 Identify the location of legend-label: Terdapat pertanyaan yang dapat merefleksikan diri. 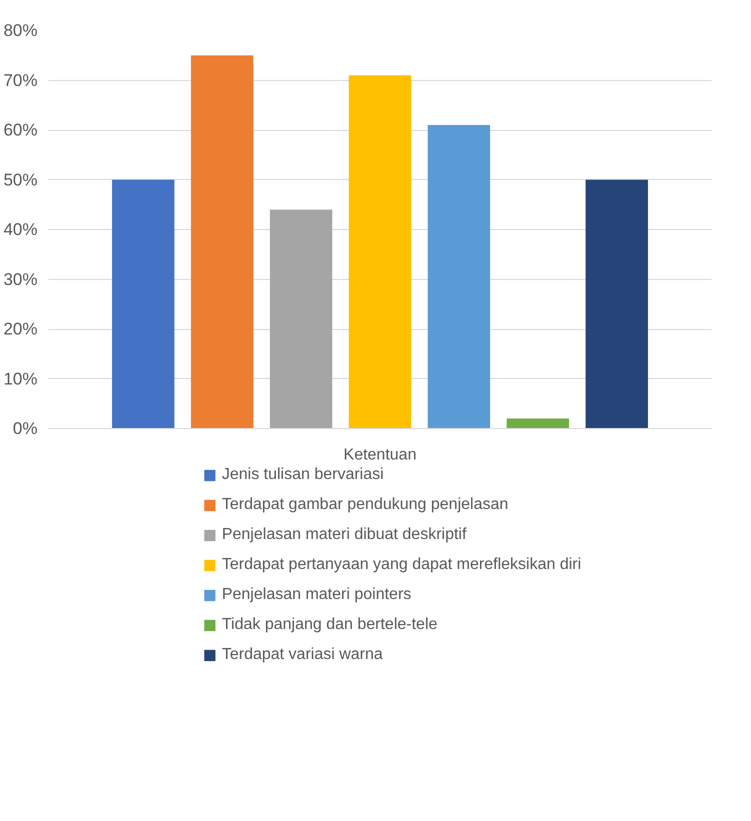
(402, 565).